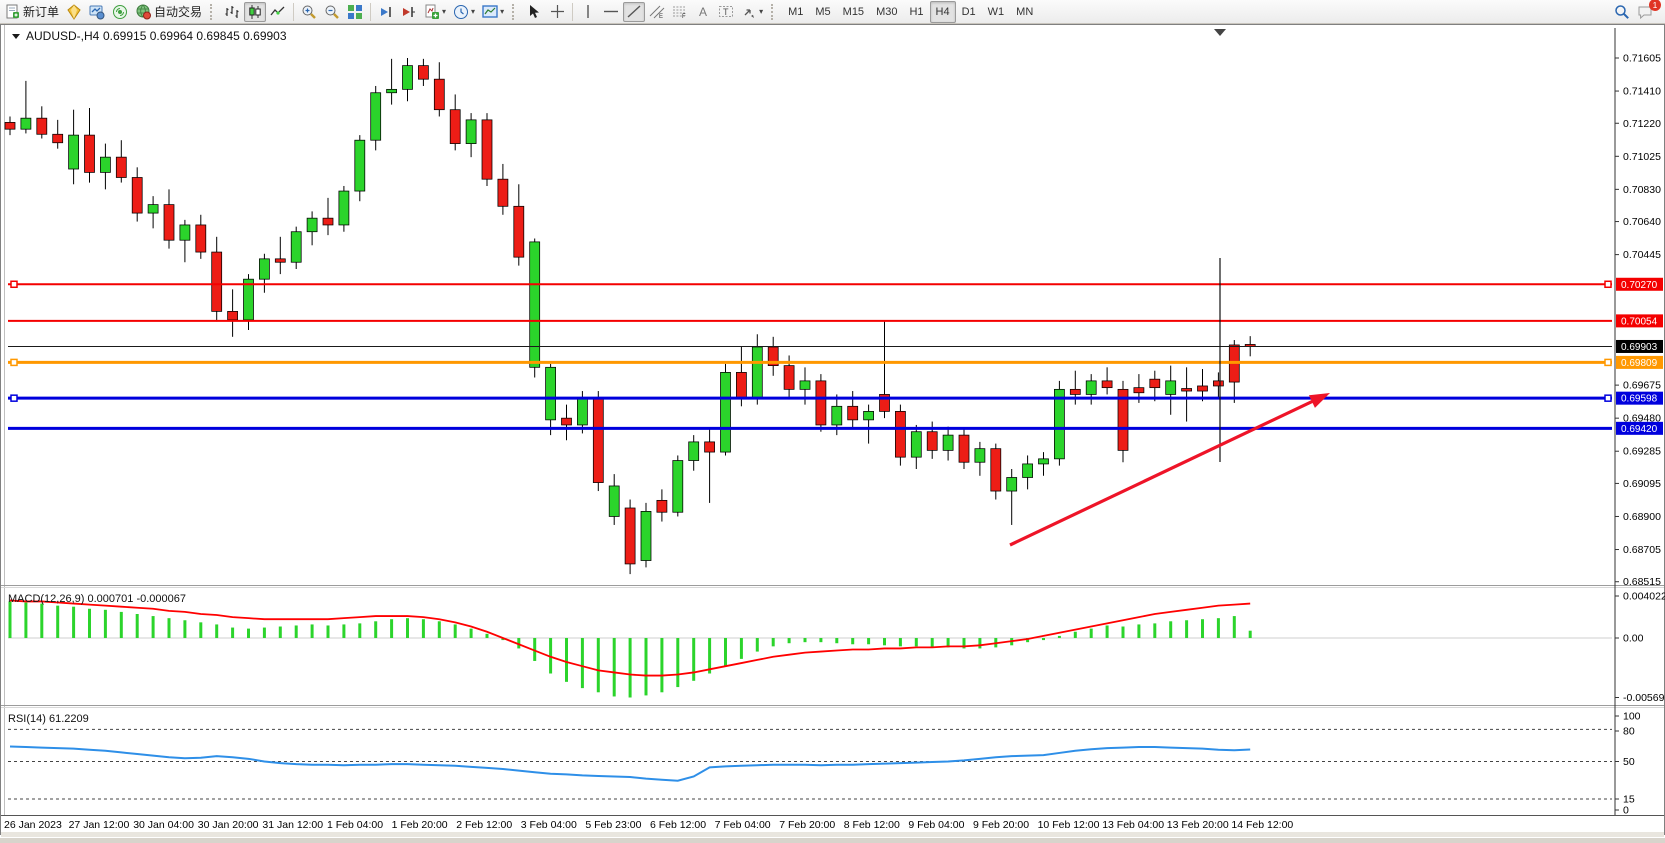 This screenshot has width=1665, height=843. Describe the element at coordinates (726, 12) in the screenshot. I see `text-label-tool-button: T` at that location.